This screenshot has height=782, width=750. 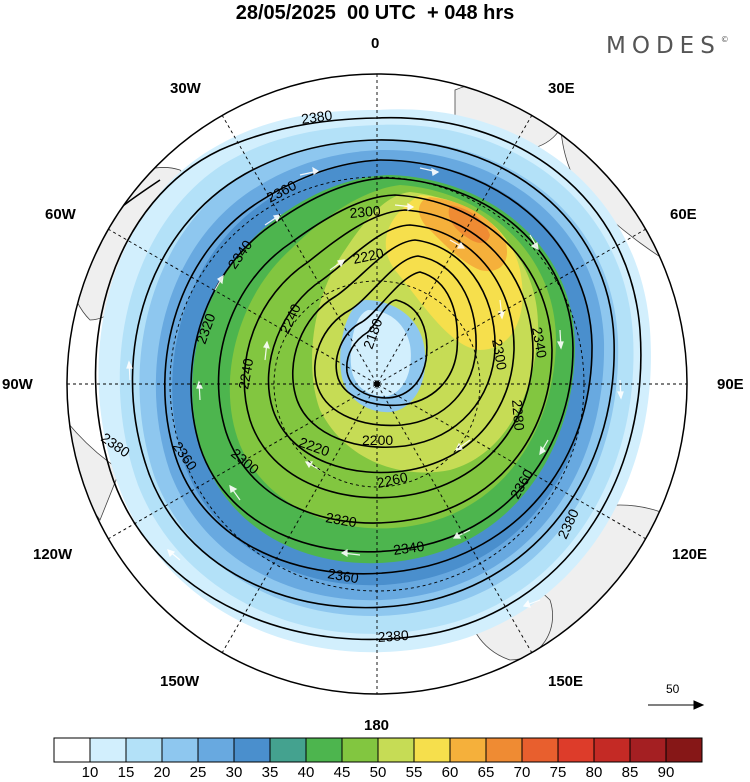 What do you see at coordinates (666, 772) in the screenshot?
I see `colorbar-label: 90` at bounding box center [666, 772].